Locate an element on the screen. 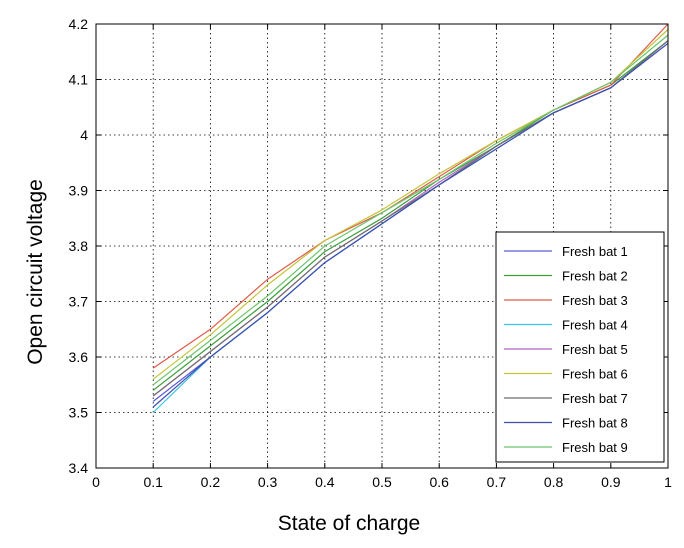 Image resolution: width=684 pixels, height=548 pixels. legend-label: Fresh bat 5 is located at coordinates (595, 349).